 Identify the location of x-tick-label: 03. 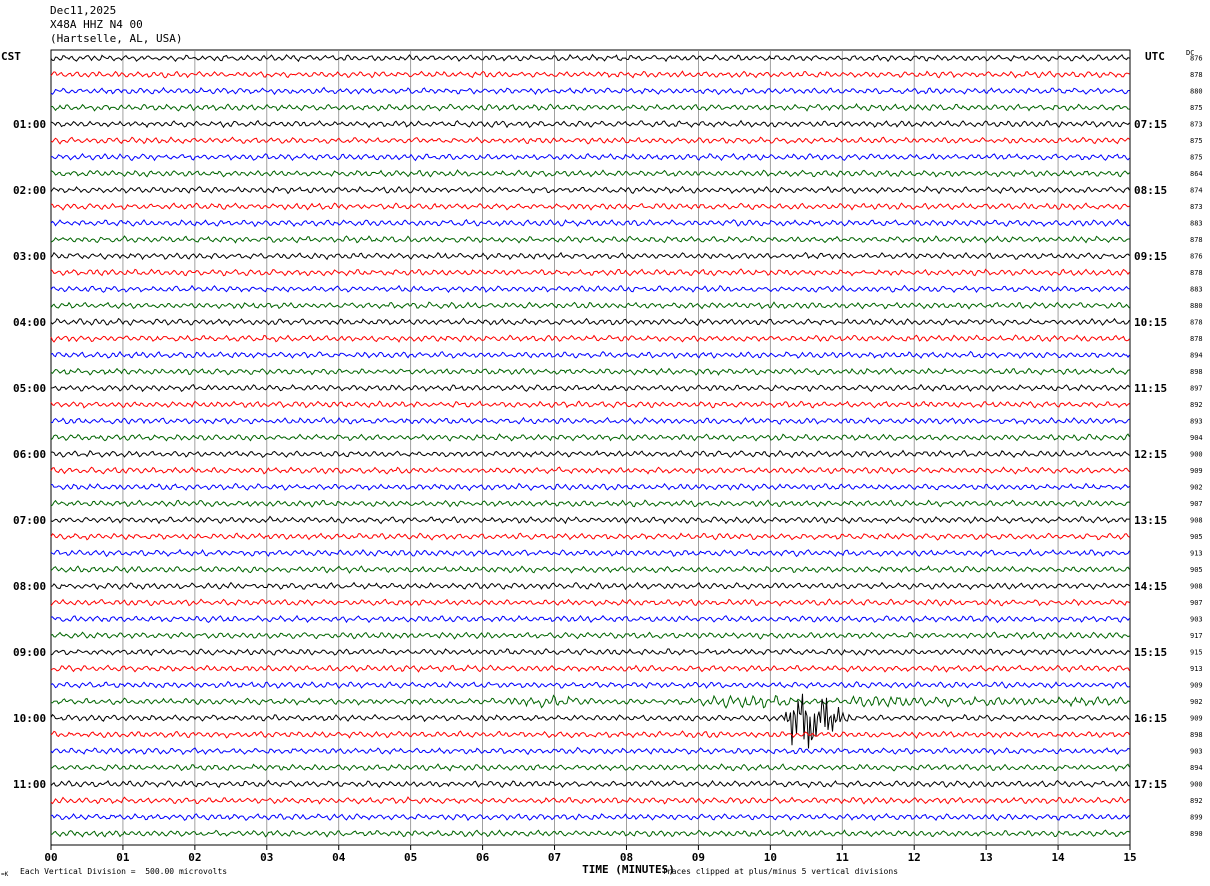
(266, 857).